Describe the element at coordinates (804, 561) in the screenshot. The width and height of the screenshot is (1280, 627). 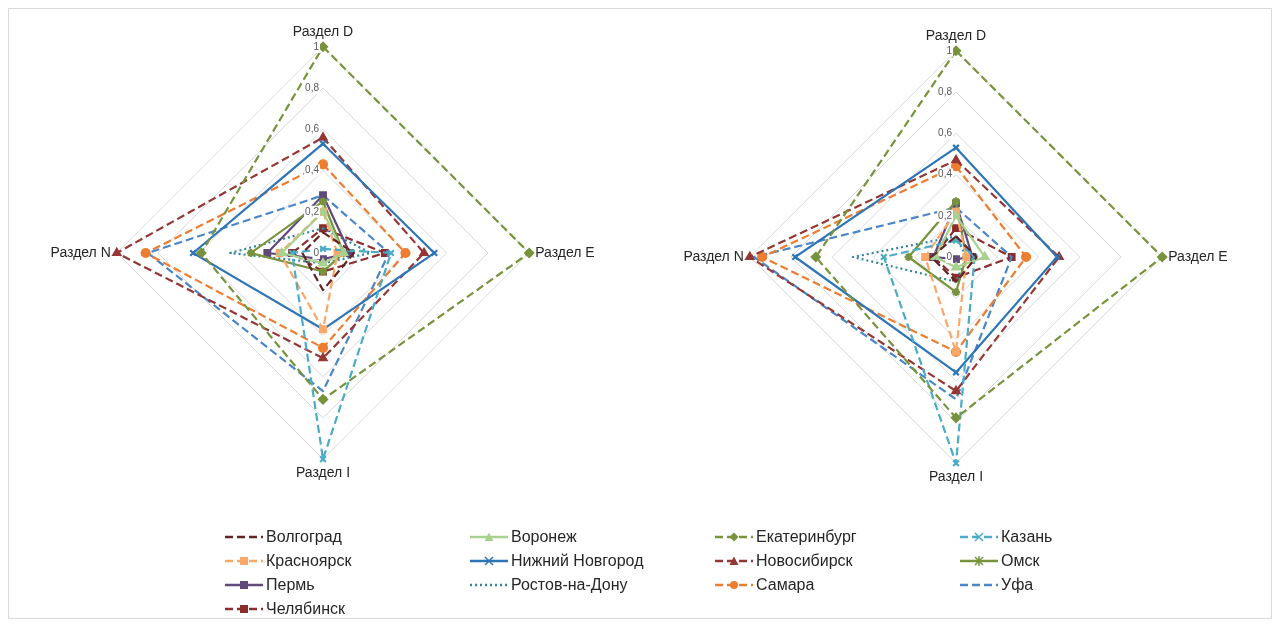
I see `legend-label: Новосибирск` at that location.